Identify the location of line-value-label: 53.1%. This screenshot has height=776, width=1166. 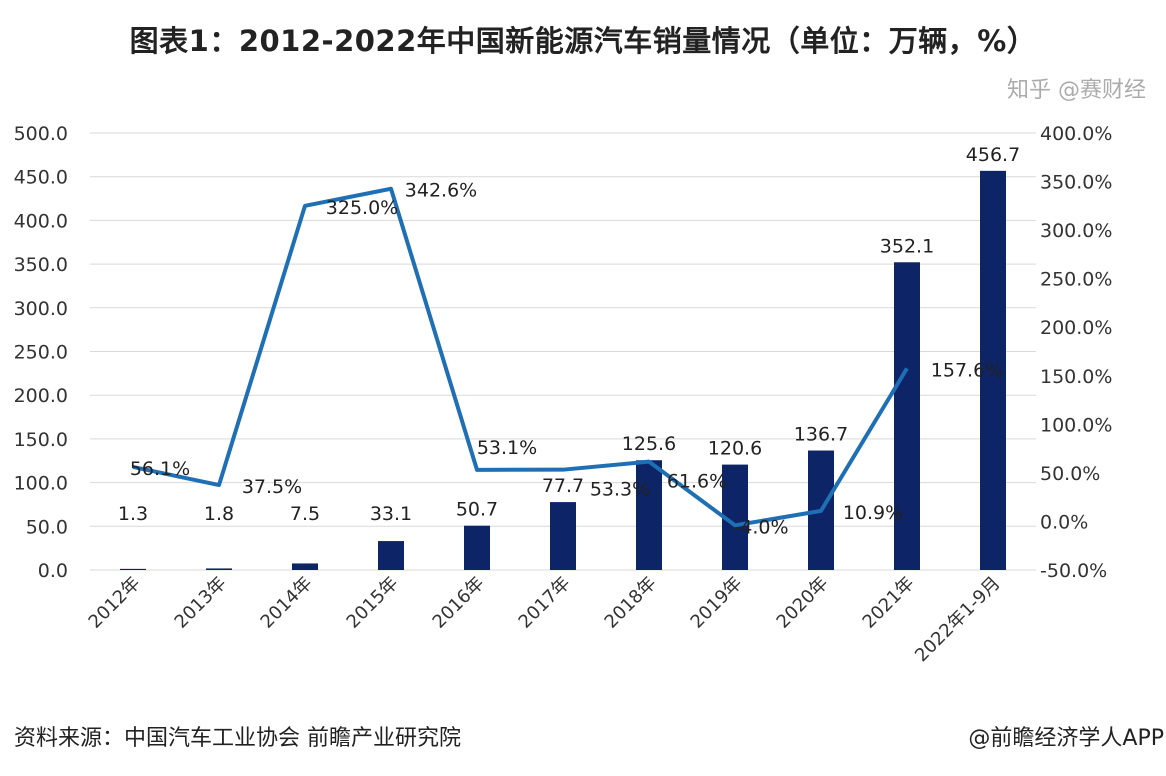
(507, 448).